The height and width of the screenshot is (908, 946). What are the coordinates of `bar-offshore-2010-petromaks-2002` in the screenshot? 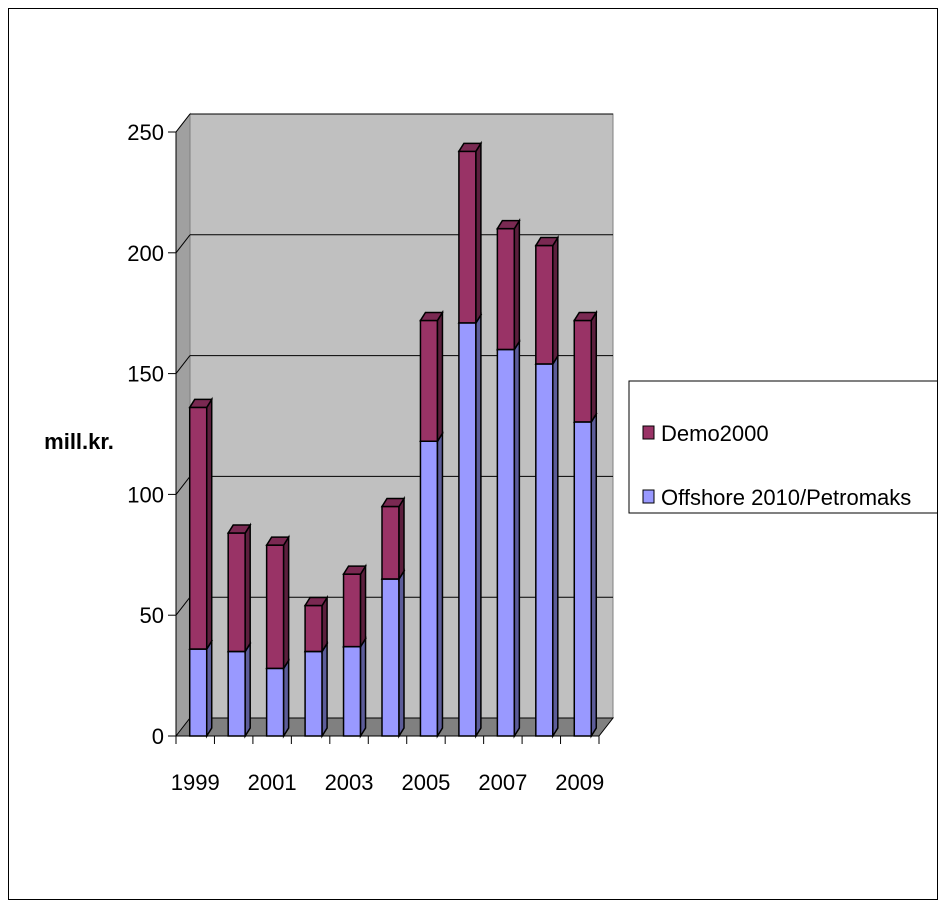 It's located at (316, 689).